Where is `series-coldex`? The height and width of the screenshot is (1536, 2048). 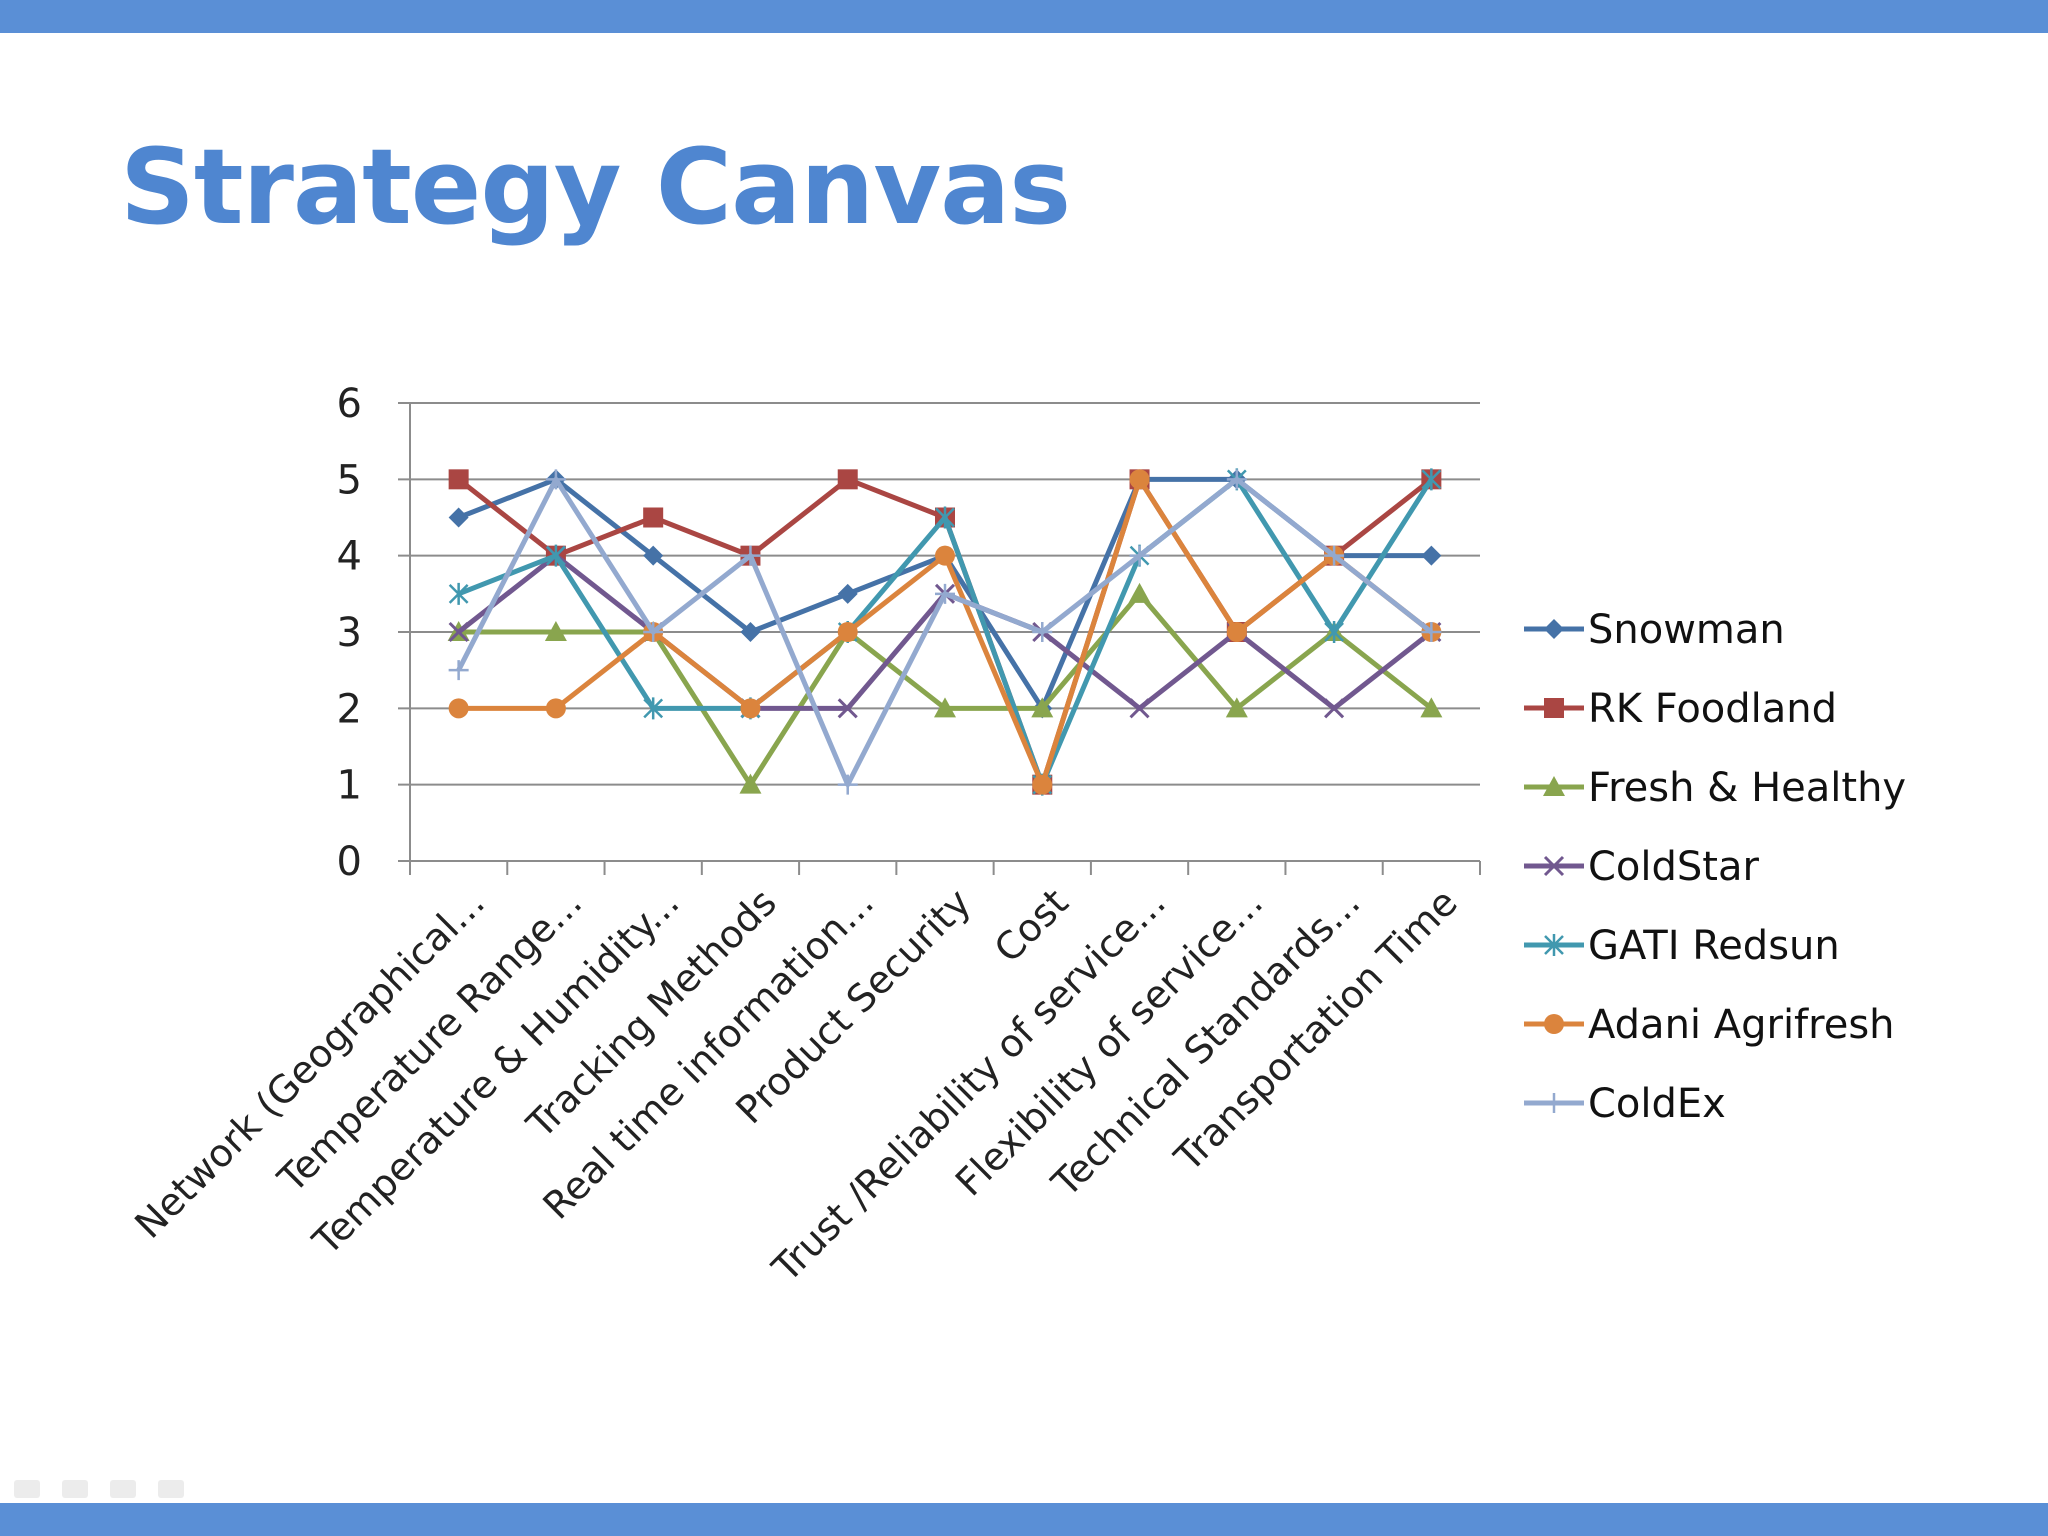
series-coldex is located at coordinates (945, 632).